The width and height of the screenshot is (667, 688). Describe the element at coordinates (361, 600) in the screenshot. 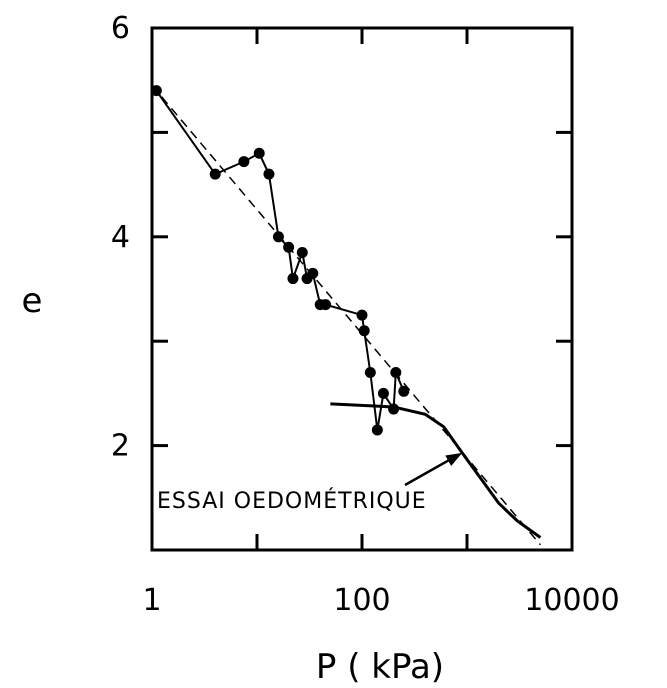

I see `x-tick-label-1: 100` at that location.